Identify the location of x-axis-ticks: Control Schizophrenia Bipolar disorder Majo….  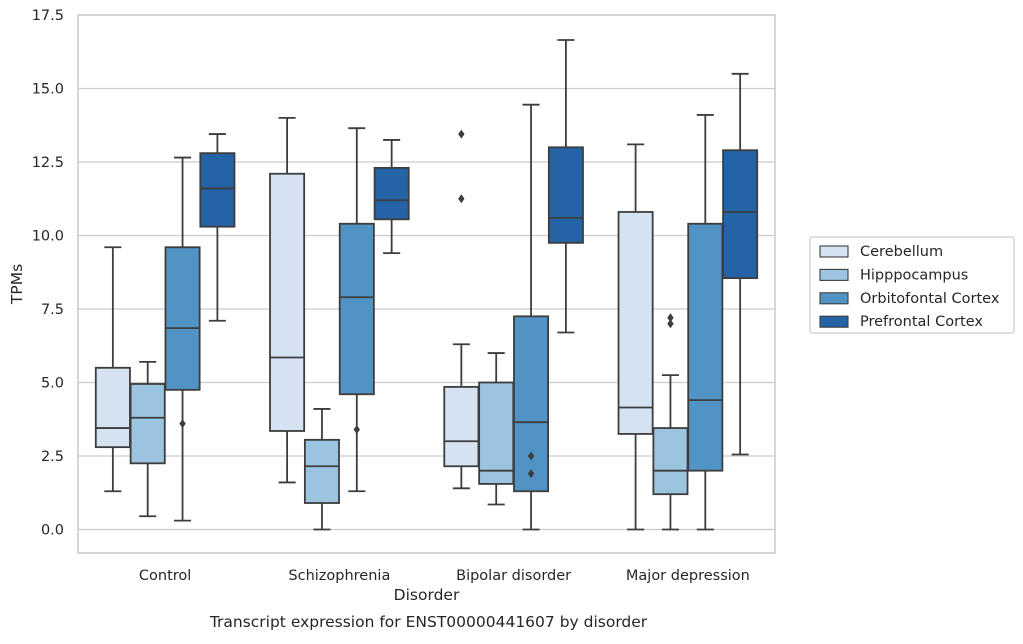
(444, 576).